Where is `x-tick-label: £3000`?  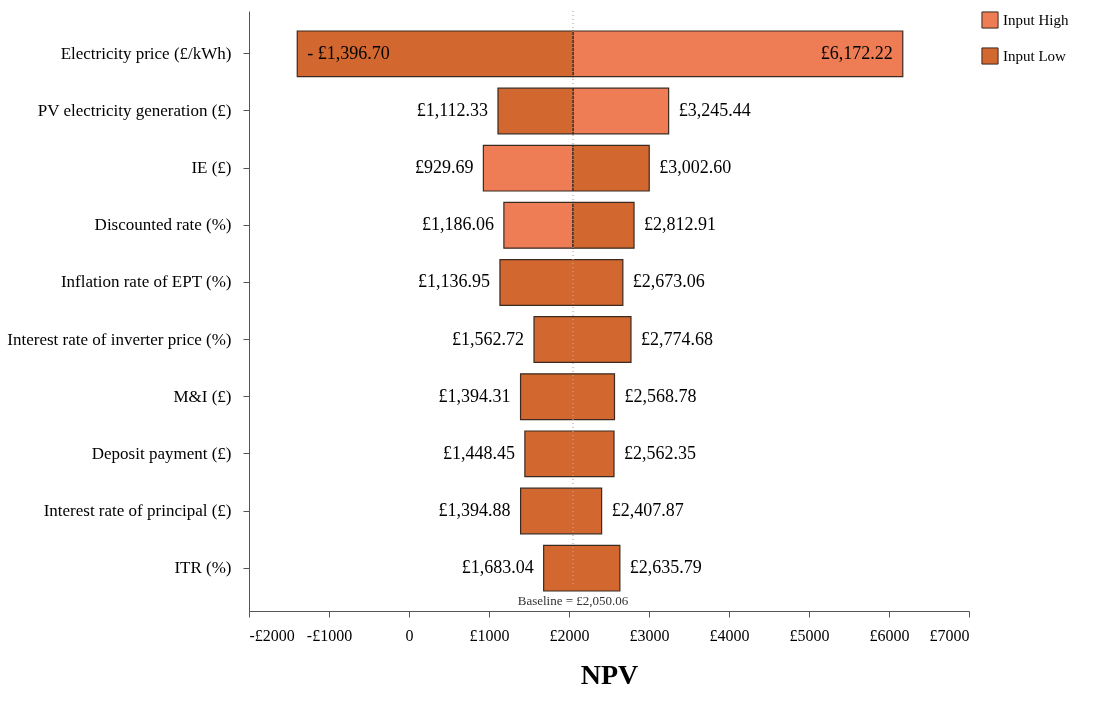 x-tick-label: £3000 is located at coordinates (649, 635).